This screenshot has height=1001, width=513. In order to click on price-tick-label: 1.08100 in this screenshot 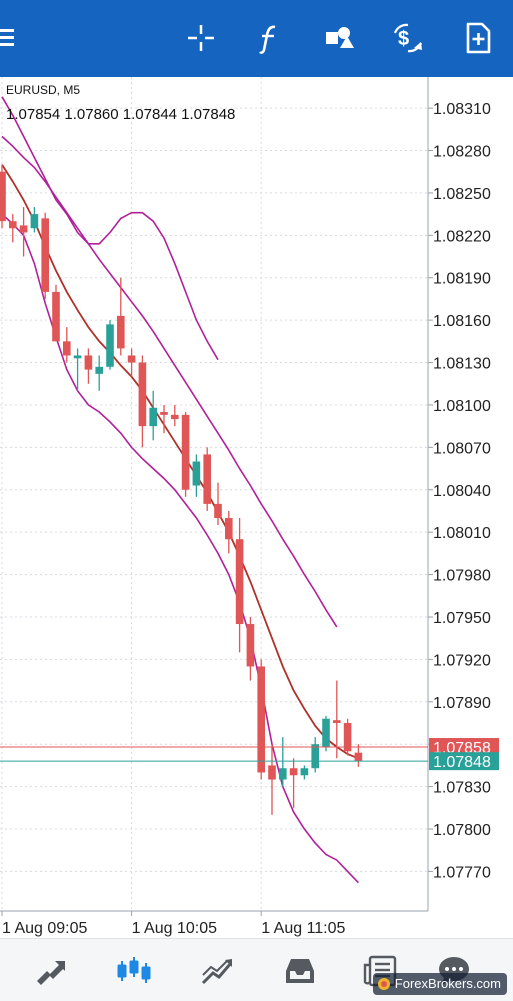, I will do `click(462, 406)`.